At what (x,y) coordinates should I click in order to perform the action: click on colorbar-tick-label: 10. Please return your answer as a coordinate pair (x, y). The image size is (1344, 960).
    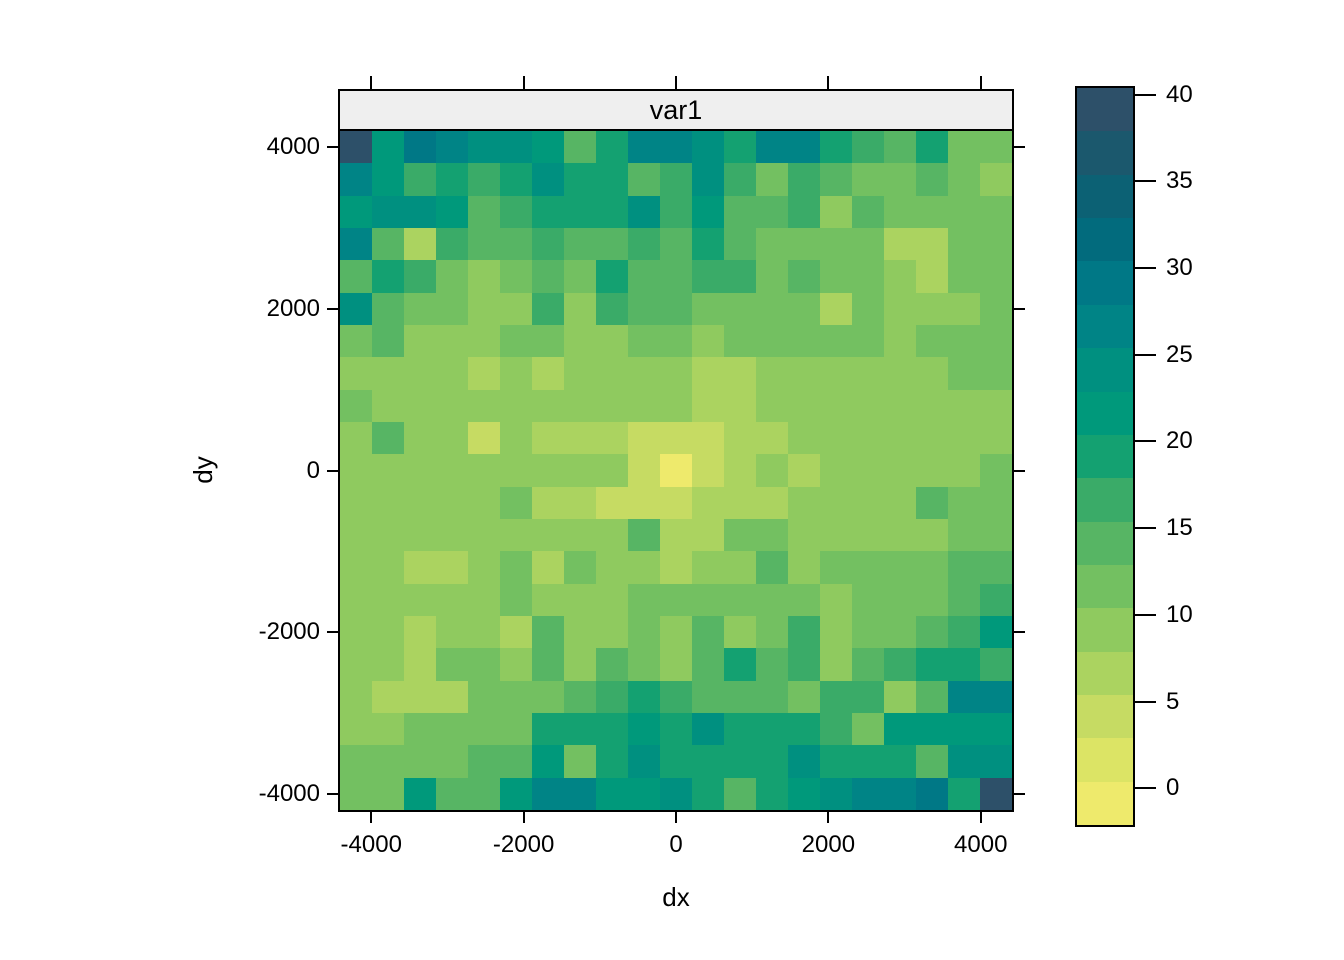
    Looking at the image, I should click on (1179, 614).